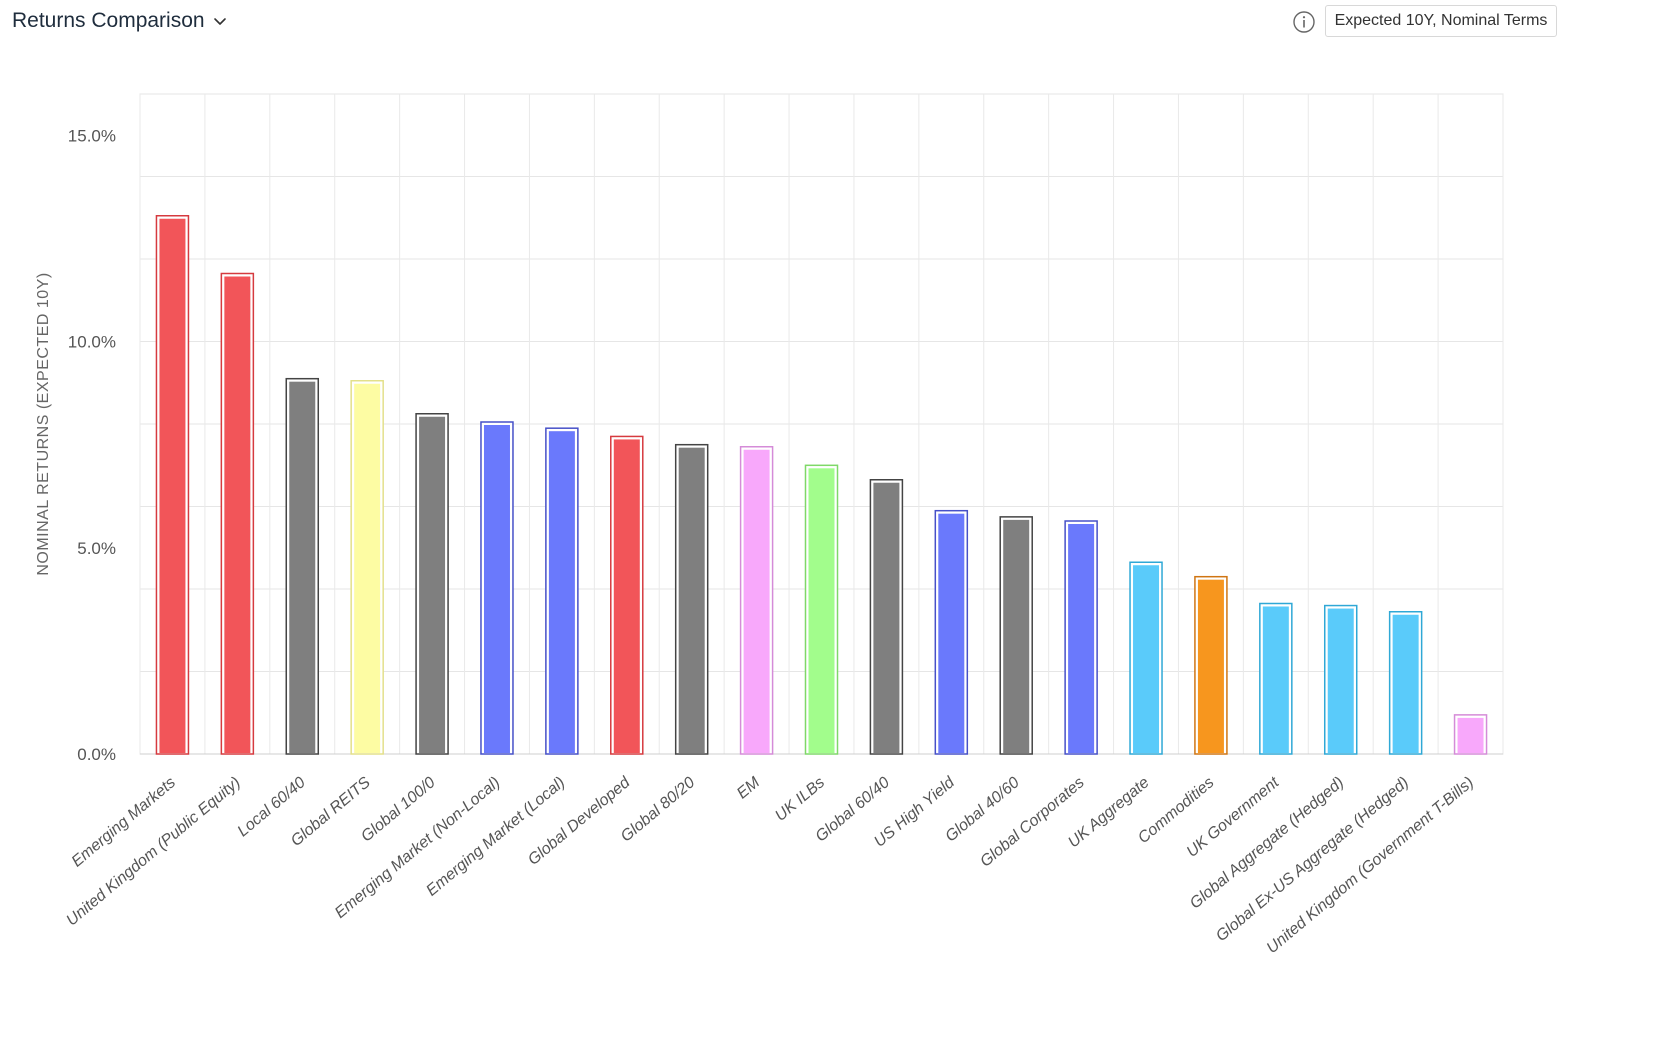 The width and height of the screenshot is (1660, 1044). What do you see at coordinates (1441, 21) in the screenshot?
I see `returns-mode-button: Expected 10Y, Nominal Terms` at bounding box center [1441, 21].